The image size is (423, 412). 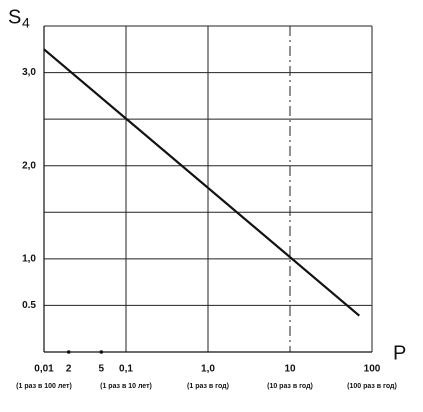 I want to click on x-note: (10 раз в год), so click(x=290, y=386).